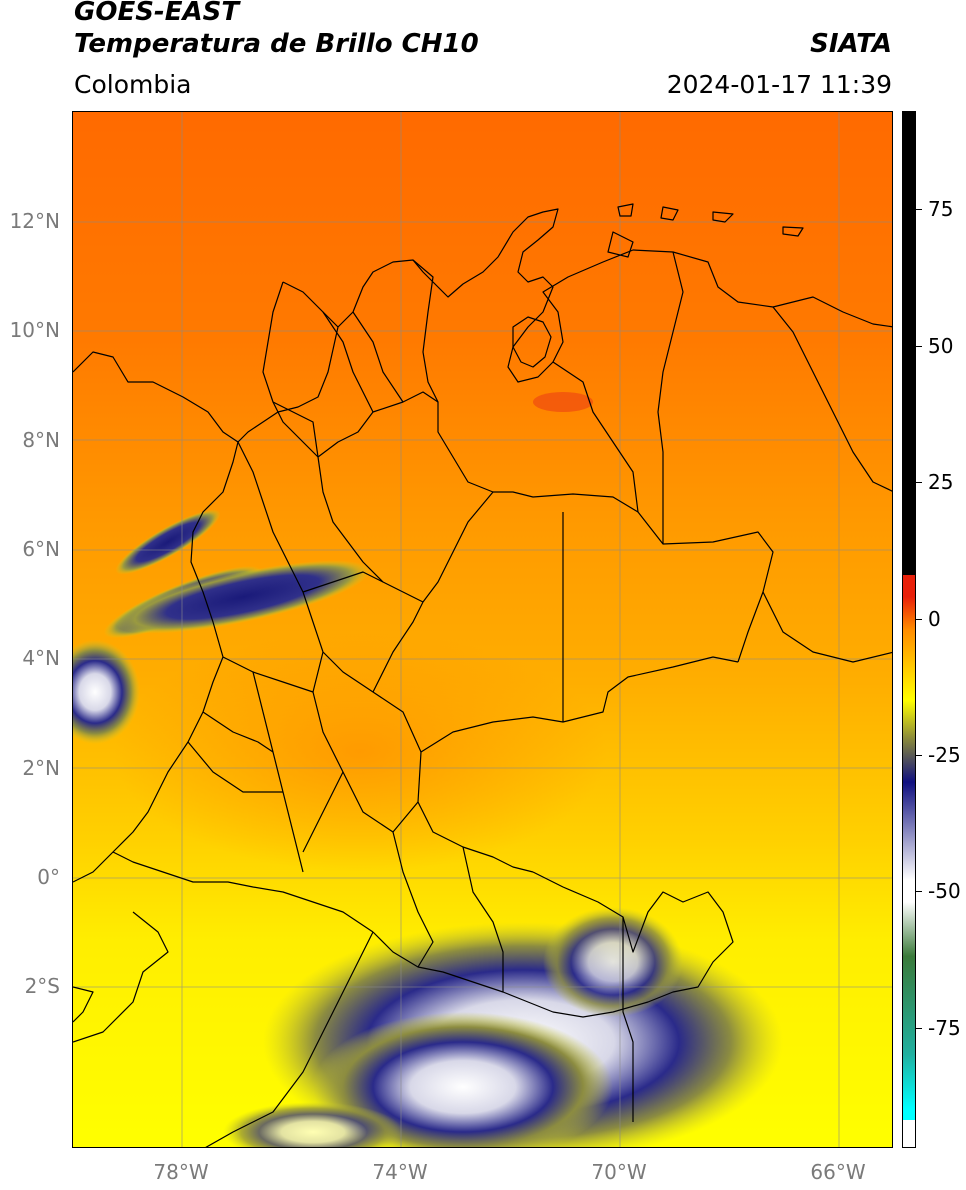 This screenshot has height=1190, width=966. Describe the element at coordinates (400, 1172) in the screenshot. I see `lon-label: 74°W` at that location.